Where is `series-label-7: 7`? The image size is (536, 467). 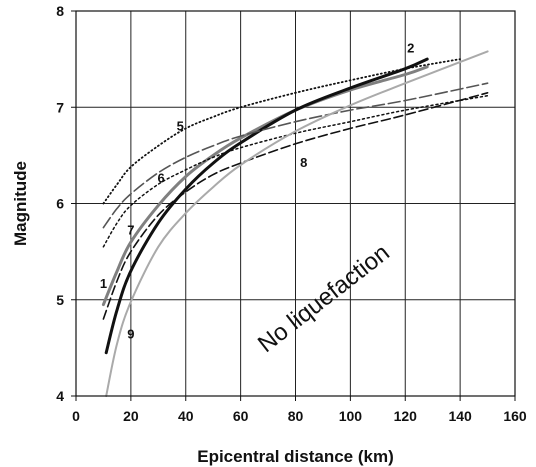 series-label-7: 7 is located at coordinates (130, 229).